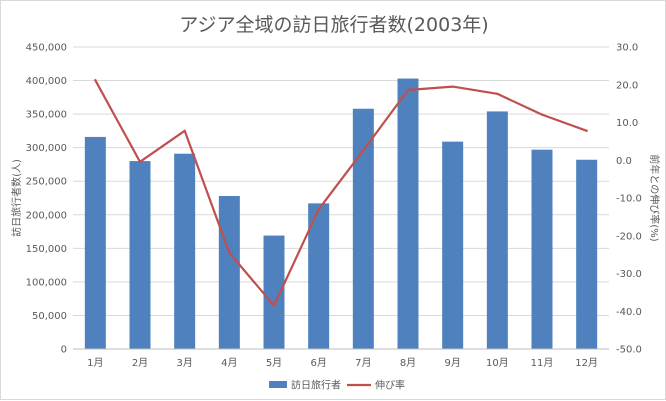 The height and width of the screenshot is (401, 666). I want to click on y2-tick-label: -50.0, so click(629, 350).